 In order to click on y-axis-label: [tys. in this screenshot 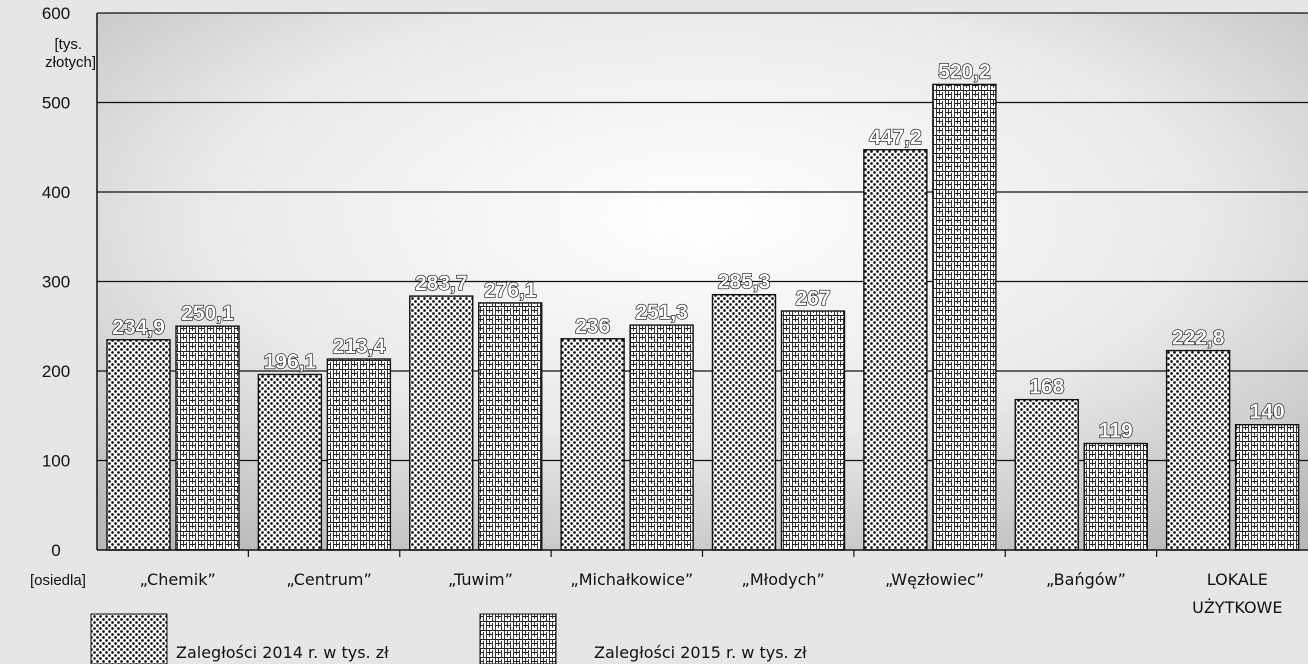, I will do `click(68, 44)`.